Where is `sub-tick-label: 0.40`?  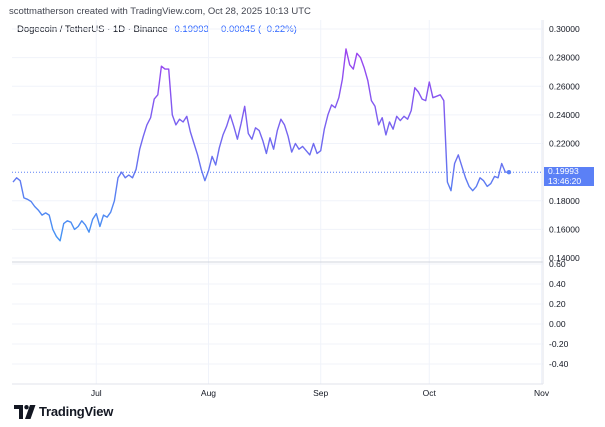
sub-tick-label: 0.40 is located at coordinates (557, 284).